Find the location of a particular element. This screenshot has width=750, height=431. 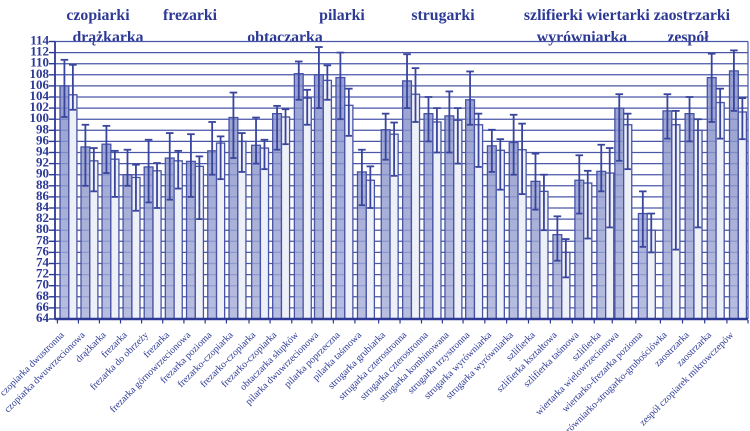

svg-text: 70 is located at coordinates (42, 284).